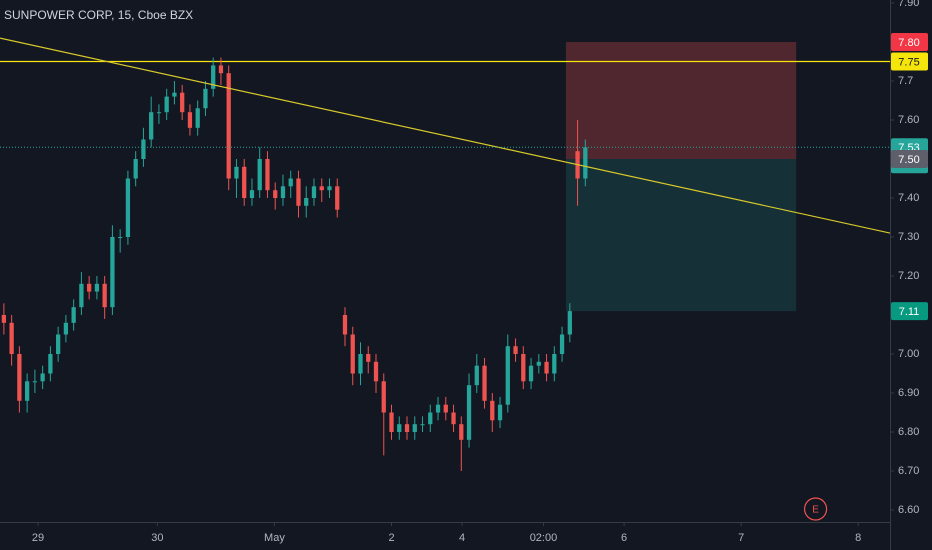  What do you see at coordinates (908, 276) in the screenshot?
I see `y-tick-label: 7.20` at bounding box center [908, 276].